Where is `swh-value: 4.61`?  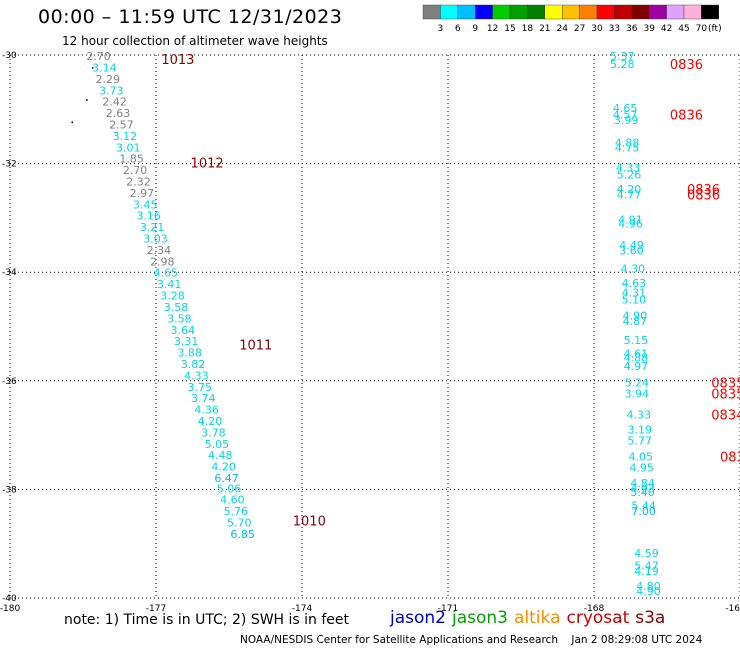 swh-value: 4.61 is located at coordinates (636, 354).